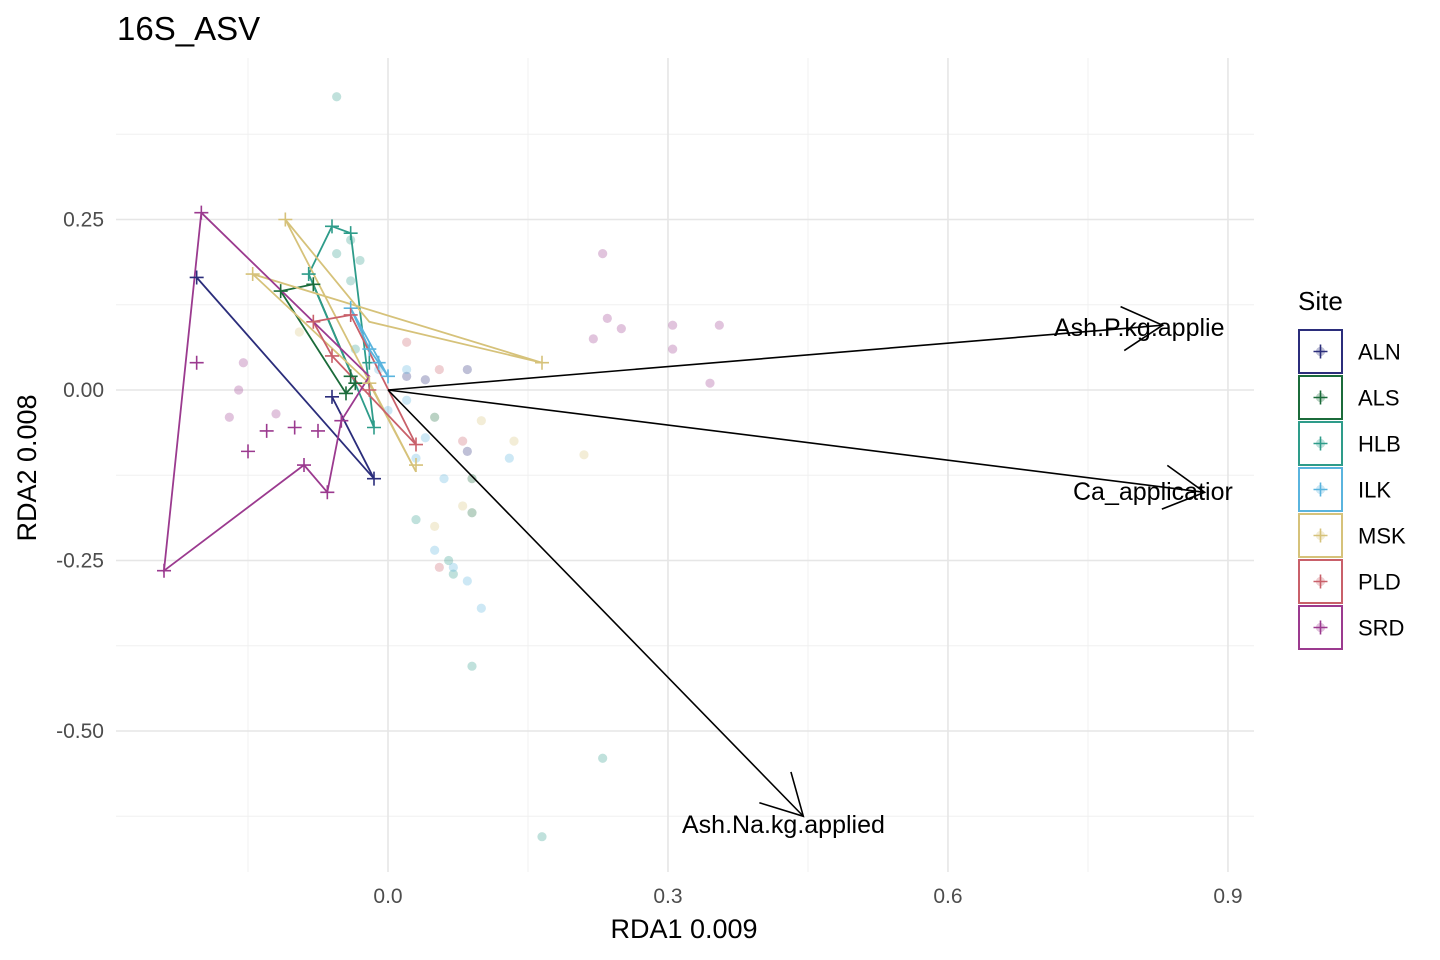 This screenshot has height=960, width=1440. What do you see at coordinates (1352, 468) in the screenshot?
I see `legend: Site ALN ALS HLB ILK MSK PLD SRD` at bounding box center [1352, 468].